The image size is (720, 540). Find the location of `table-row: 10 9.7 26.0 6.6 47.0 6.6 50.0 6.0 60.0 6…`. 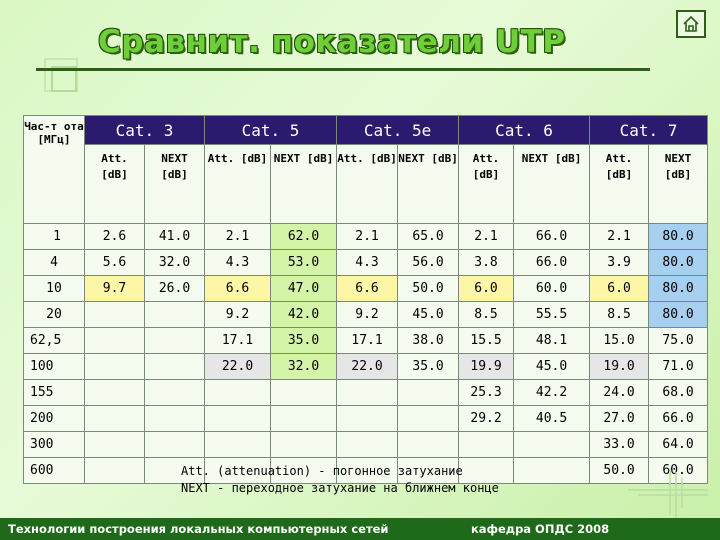

table-row: 10 9.7 26.0 6.6 47.0 6.6 50.0 6.0 60.0 6… is located at coordinates (366, 288).